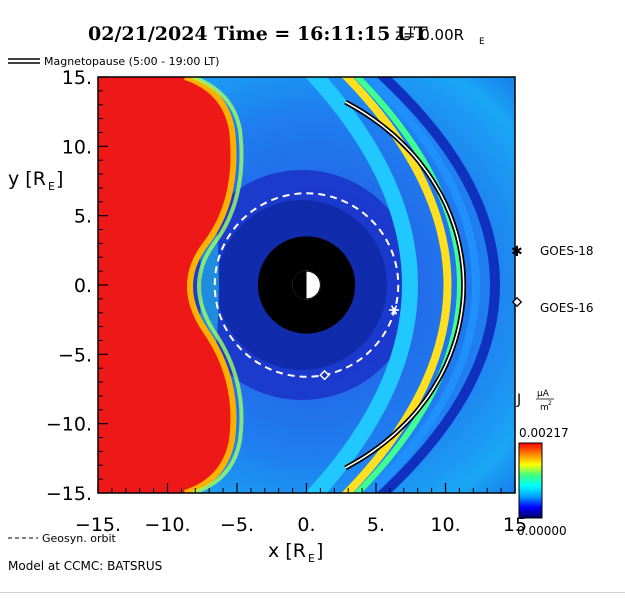 The width and height of the screenshot is (625, 599). What do you see at coordinates (376, 525) in the screenshot?
I see `x-tick-label: 5.` at bounding box center [376, 525].